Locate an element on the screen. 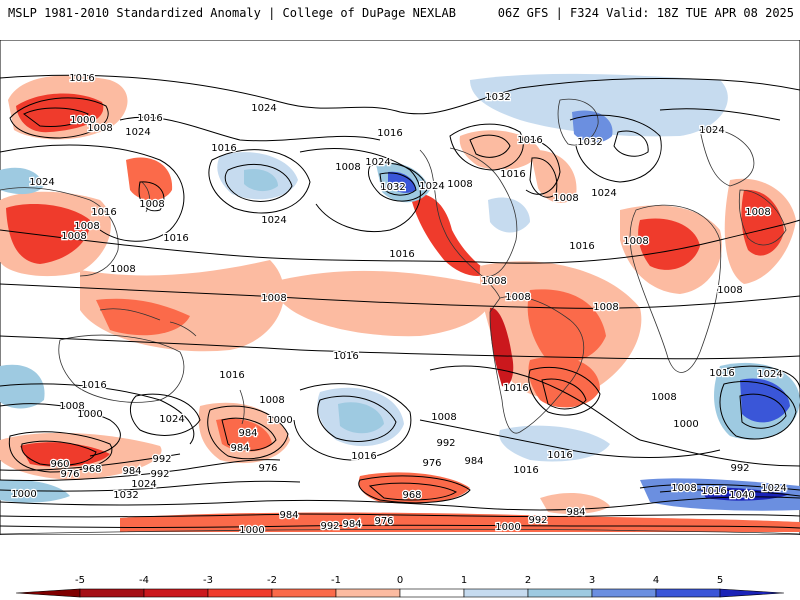 The image size is (800, 600). colorbar-tick-label: 1 is located at coordinates (464, 580).